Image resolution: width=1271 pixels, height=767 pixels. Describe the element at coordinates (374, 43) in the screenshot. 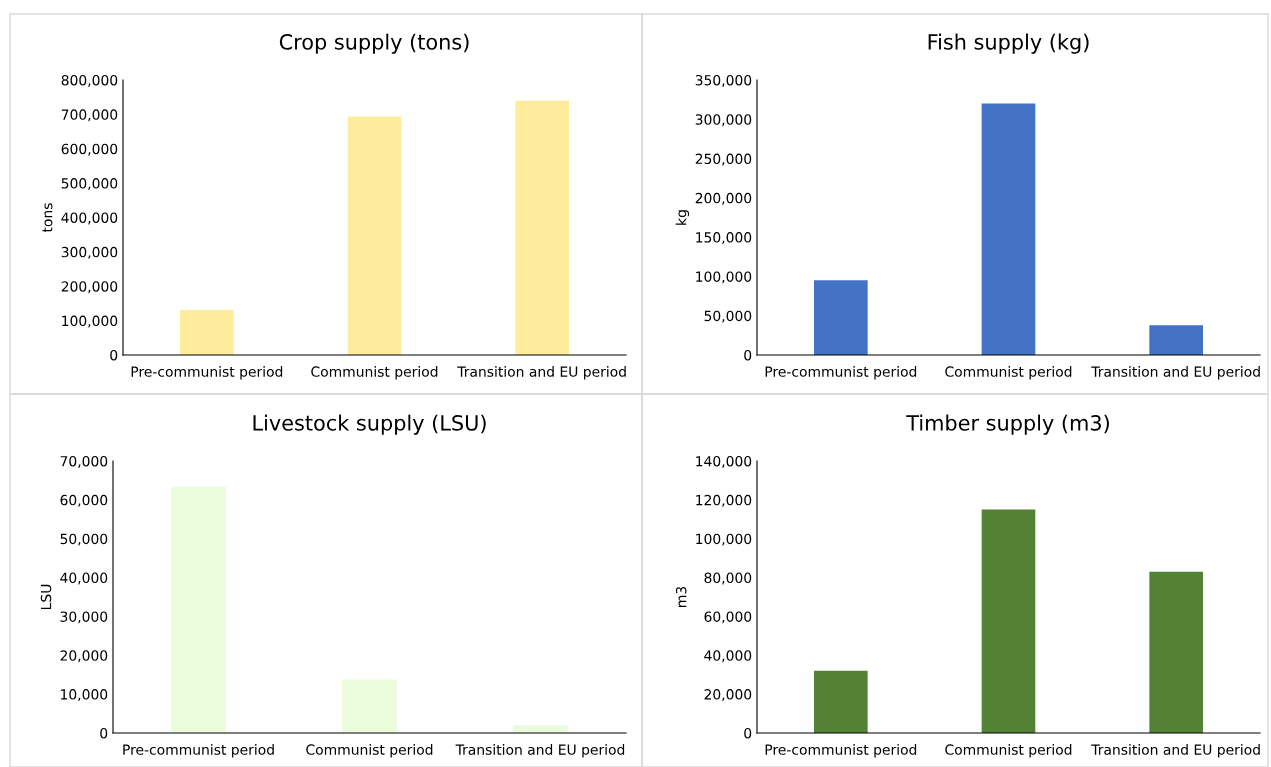

I see `chart-title: Crop supply (tons)` at that location.